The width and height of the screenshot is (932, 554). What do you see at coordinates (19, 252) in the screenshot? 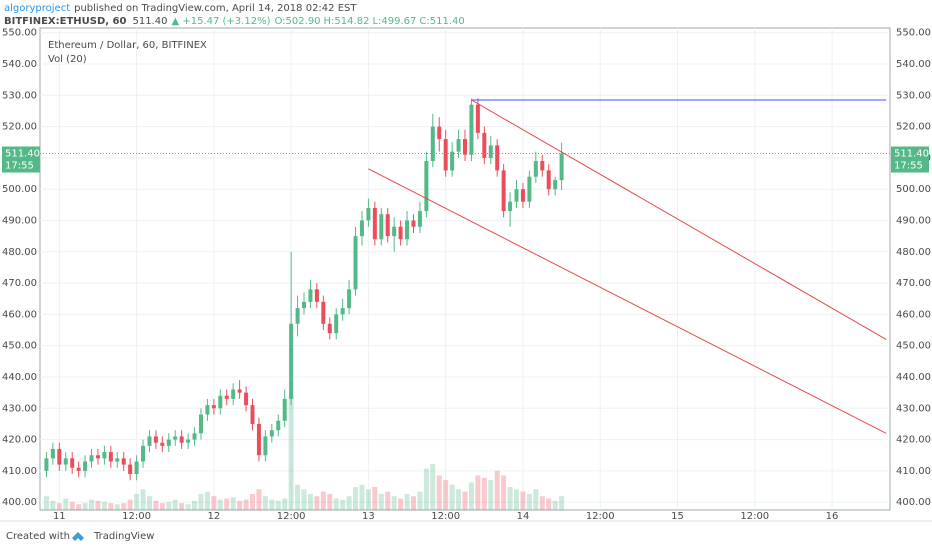
I see `y-tick-label: 480.00` at bounding box center [19, 252].